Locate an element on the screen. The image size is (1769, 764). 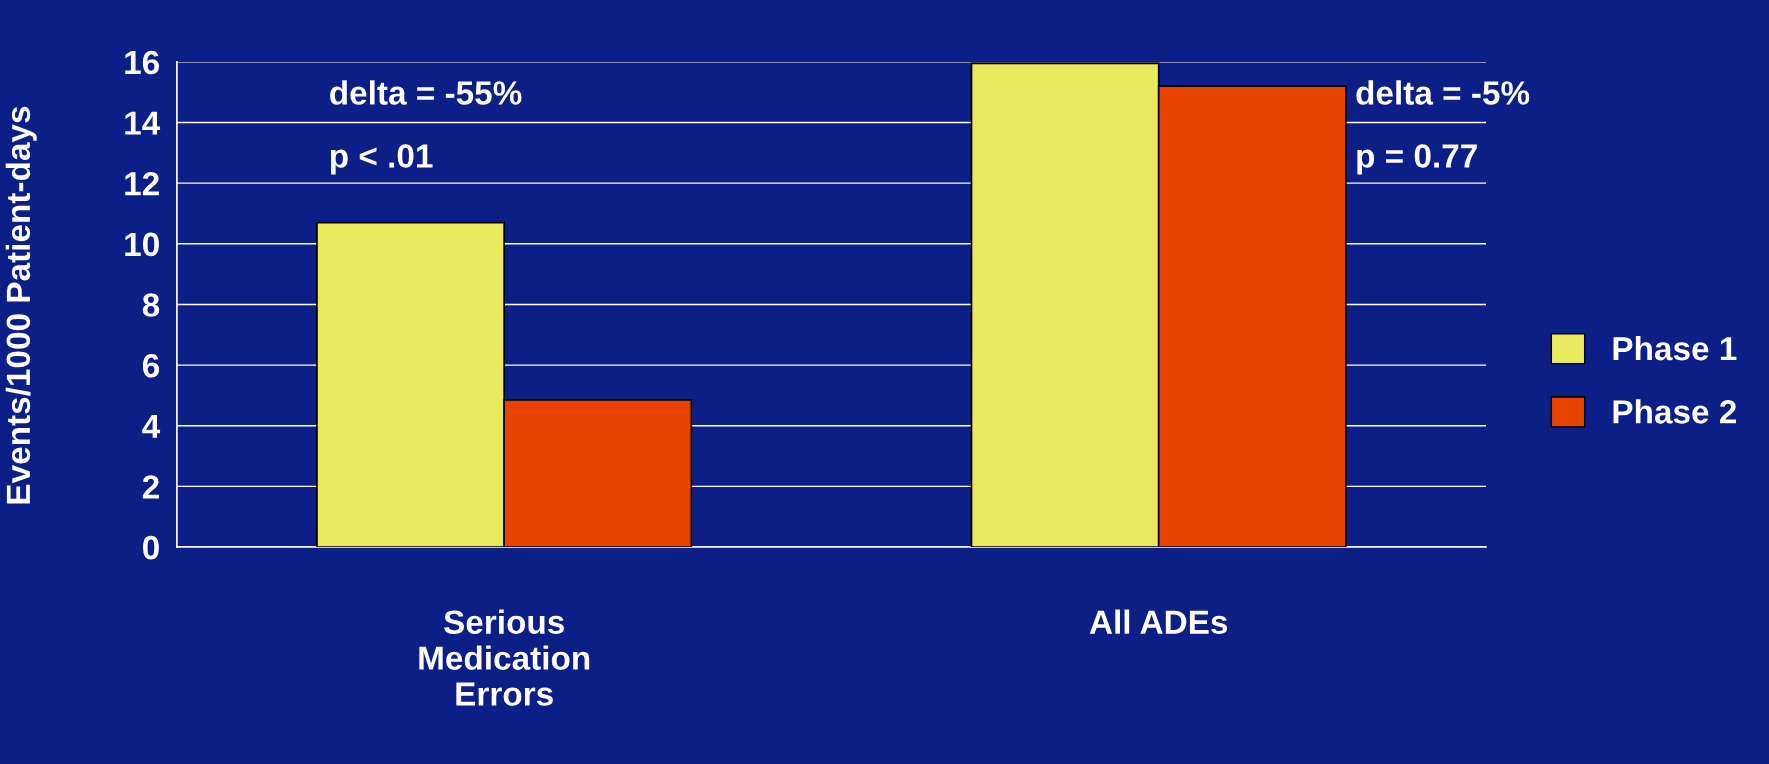
y-axis-title: Events/1000 Patient-days is located at coordinates (21, 305).